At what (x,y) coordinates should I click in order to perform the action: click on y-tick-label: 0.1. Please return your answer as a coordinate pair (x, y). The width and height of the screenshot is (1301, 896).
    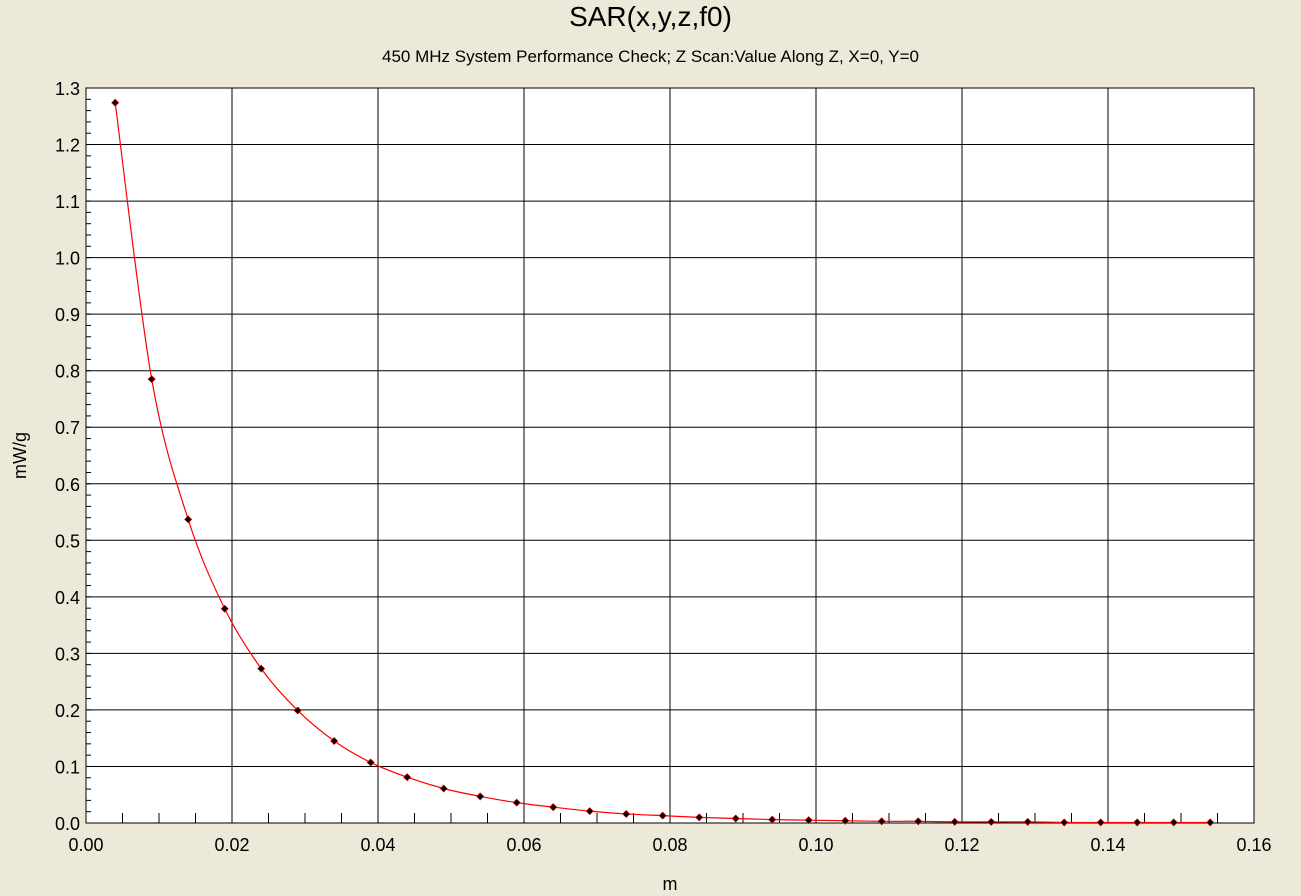
    Looking at the image, I should click on (67, 767).